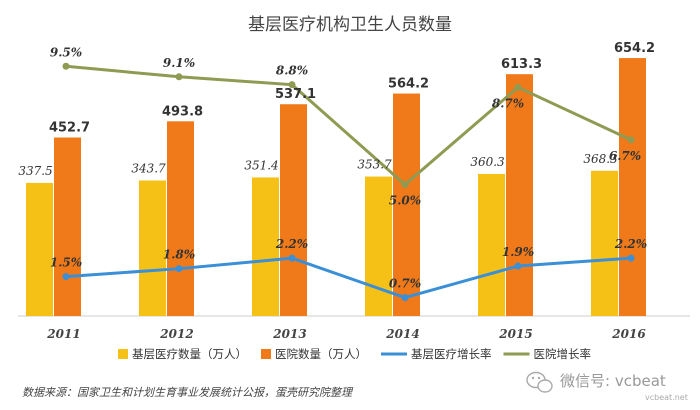 The image size is (700, 410). I want to click on x-tick-labels: 2011 2012 2013 2014 2015 2016, so click(346, 334).